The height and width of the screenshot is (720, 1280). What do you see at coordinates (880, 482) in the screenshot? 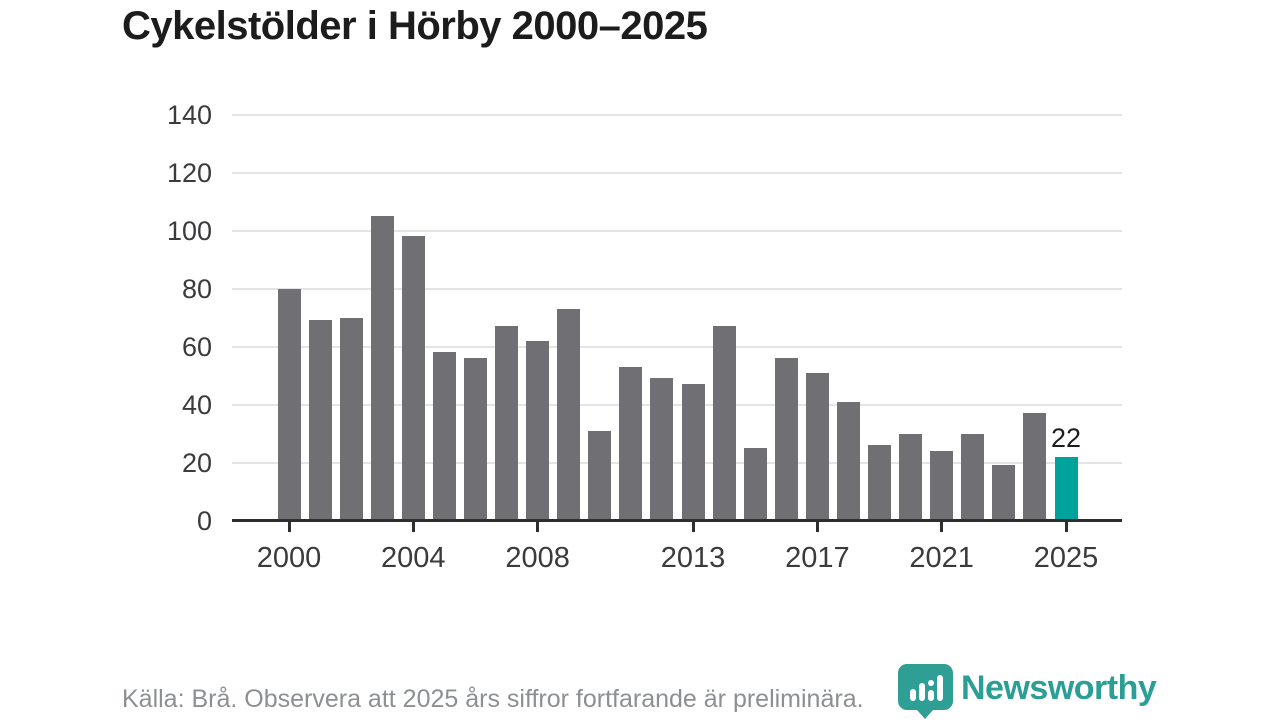
I see `bar-2019` at bounding box center [880, 482].